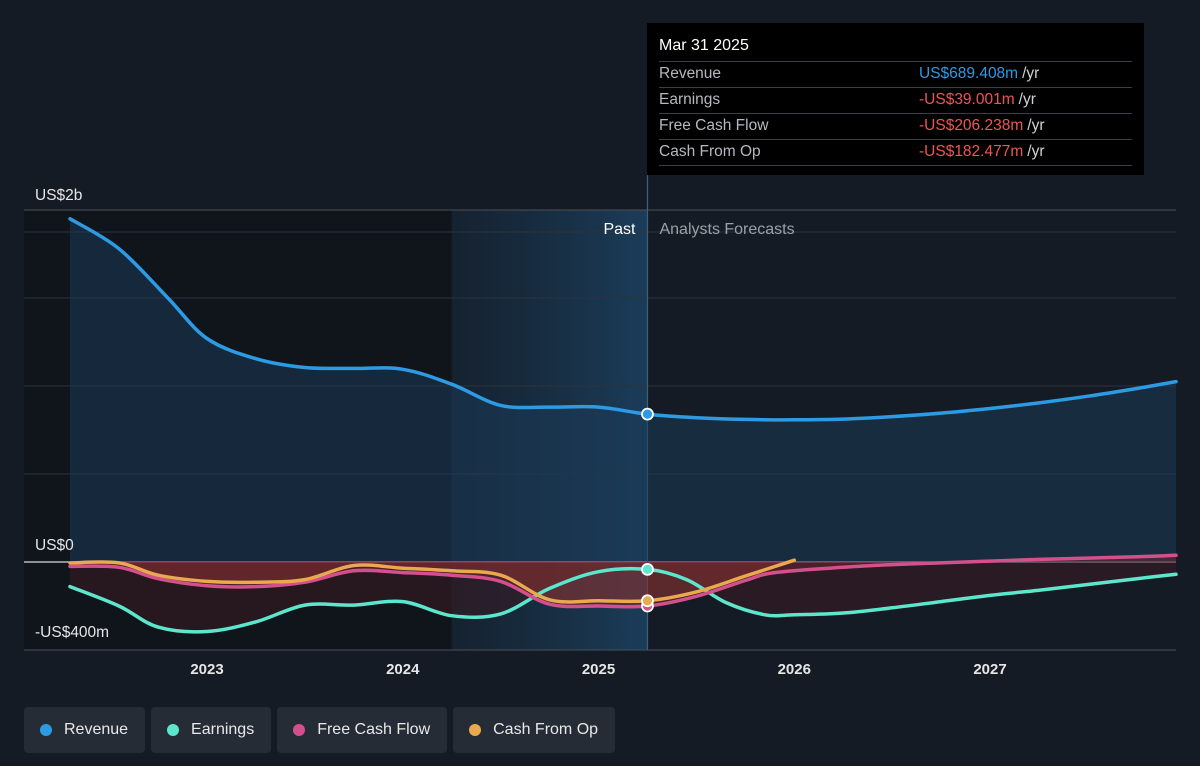 The width and height of the screenshot is (1200, 766). Describe the element at coordinates (704, 45) in the screenshot. I see `tooltip-date: Mar 31 2025` at that location.